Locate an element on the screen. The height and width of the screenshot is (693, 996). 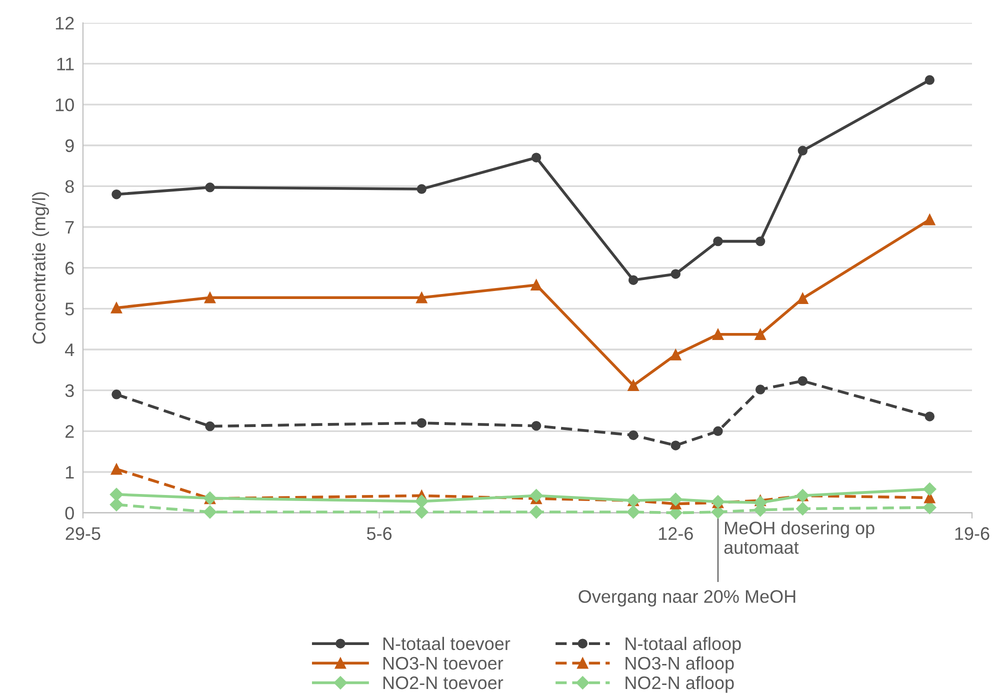
y-axis-title: Concentratie (mg/l) is located at coordinates (40, 268).